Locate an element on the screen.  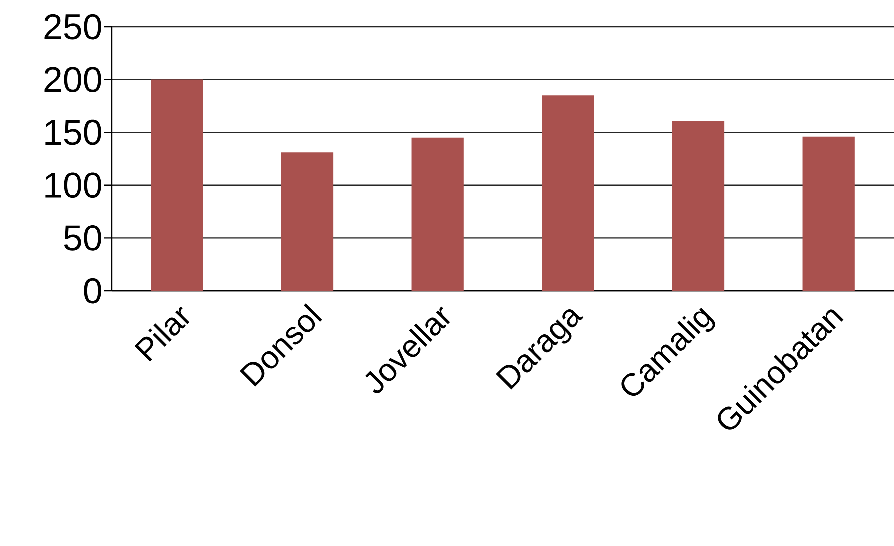
y-tick-label: 250 is located at coordinates (73, 27).